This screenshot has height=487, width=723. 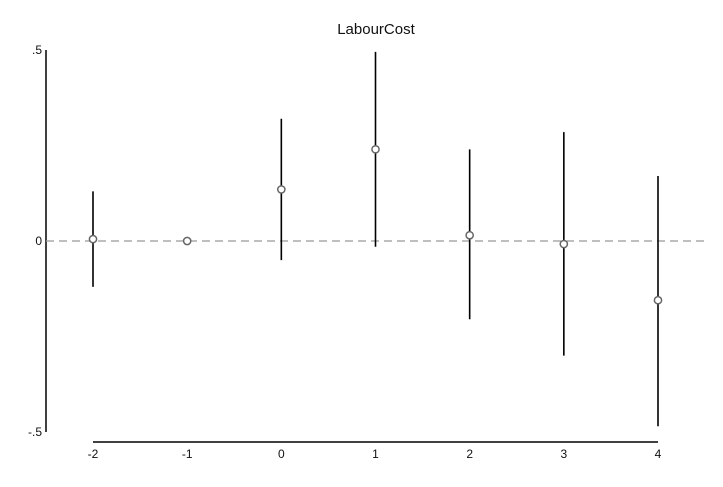 I want to click on x-tick-label: 1, so click(x=375, y=454).